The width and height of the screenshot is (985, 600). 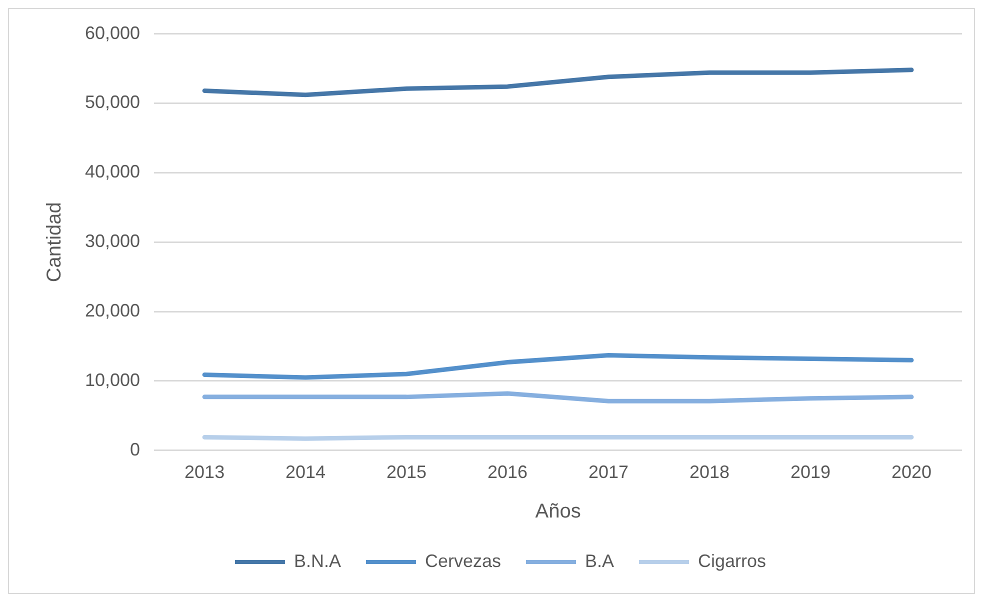 I want to click on y-tick-label: 50,000, so click(x=112, y=102).